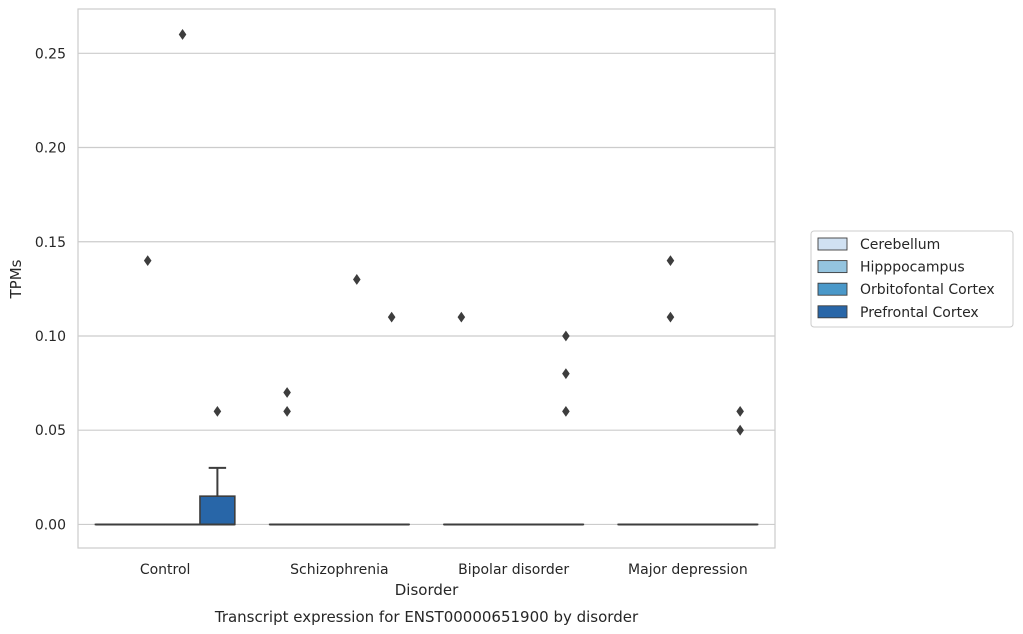 This screenshot has height=634, width=1023. Describe the element at coordinates (50, 54) in the screenshot. I see `y-tick-label: 0.25` at that location.